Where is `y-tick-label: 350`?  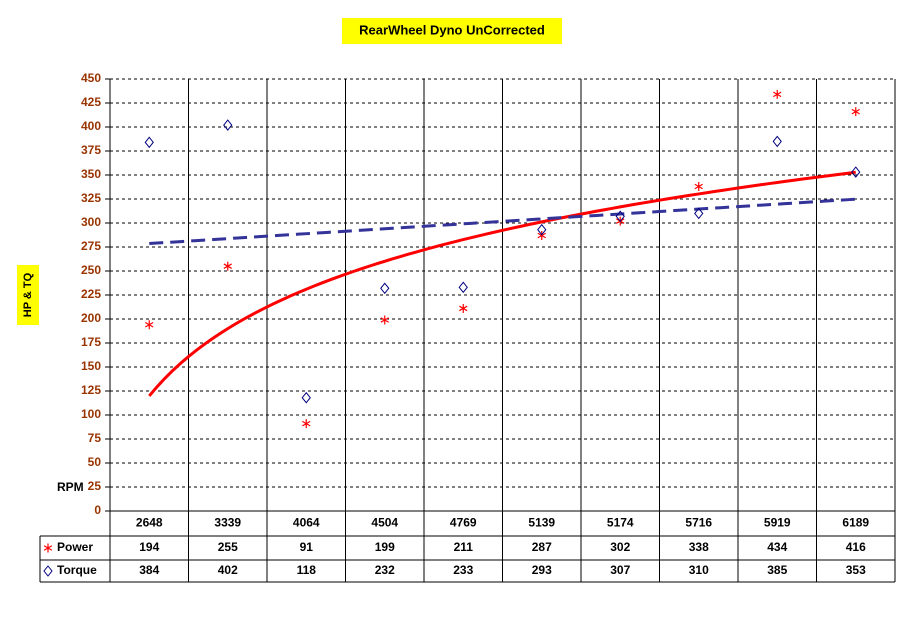
y-tick-label: 350 is located at coordinates (91, 174).